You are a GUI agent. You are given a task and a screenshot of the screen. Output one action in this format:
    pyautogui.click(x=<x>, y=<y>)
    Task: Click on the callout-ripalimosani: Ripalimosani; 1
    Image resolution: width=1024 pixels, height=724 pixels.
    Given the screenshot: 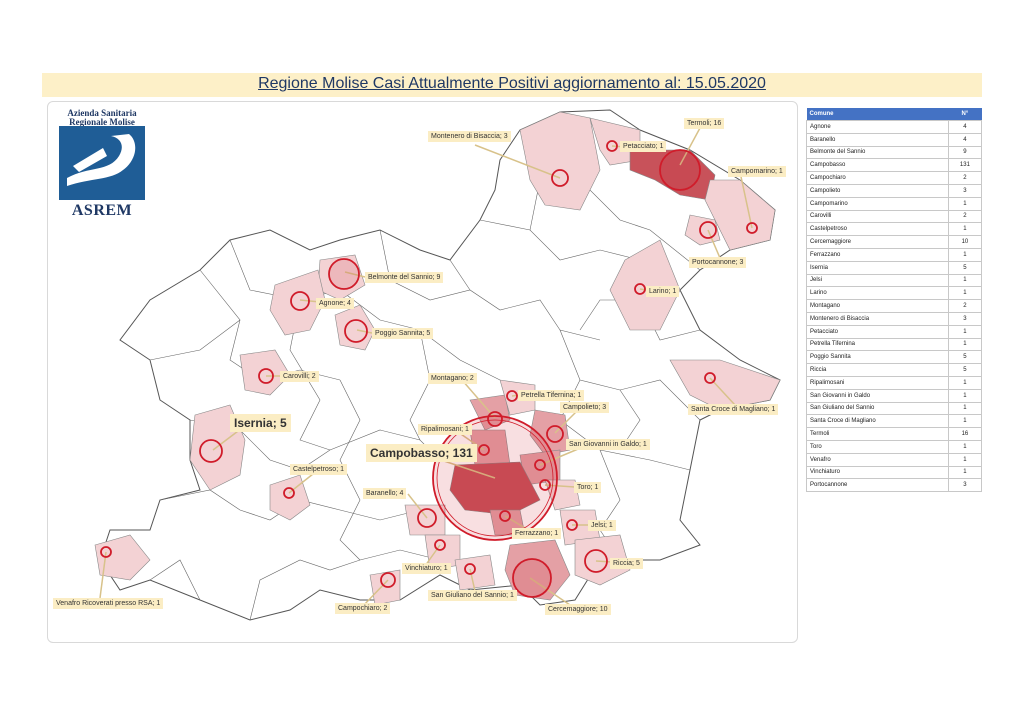 What is the action you would take?
    pyautogui.click(x=445, y=429)
    